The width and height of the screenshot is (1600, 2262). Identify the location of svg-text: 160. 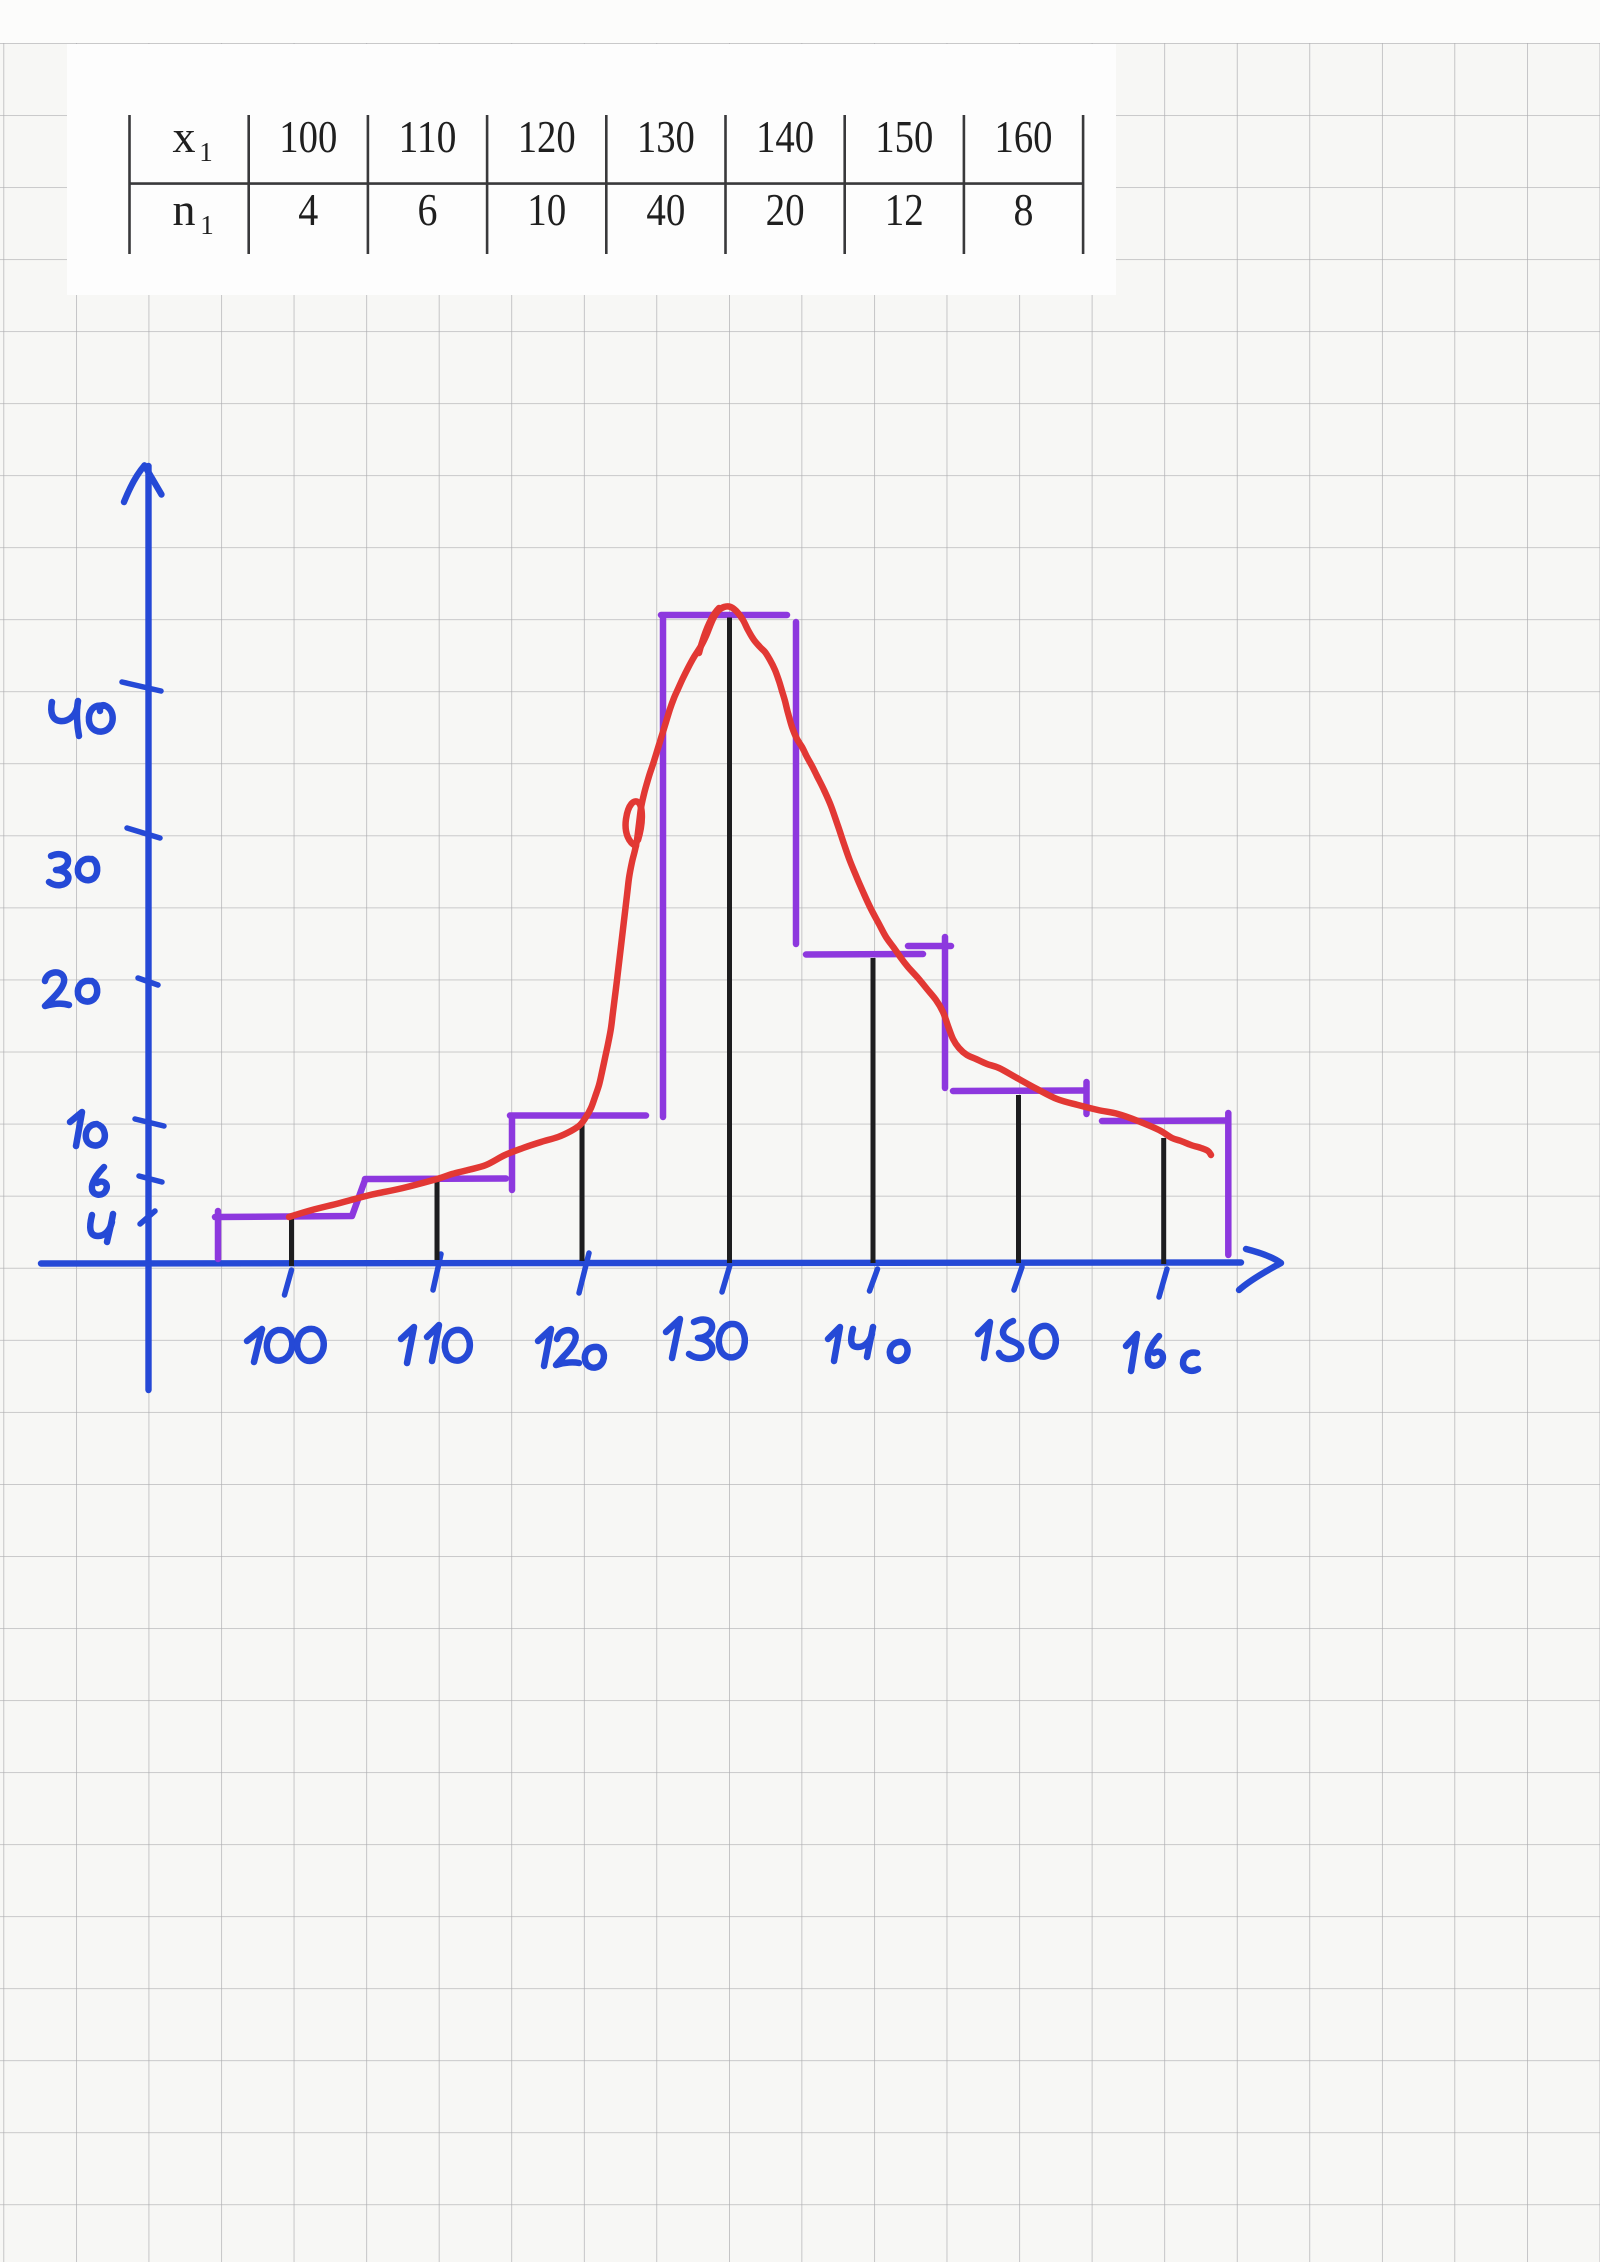
(1024, 136).